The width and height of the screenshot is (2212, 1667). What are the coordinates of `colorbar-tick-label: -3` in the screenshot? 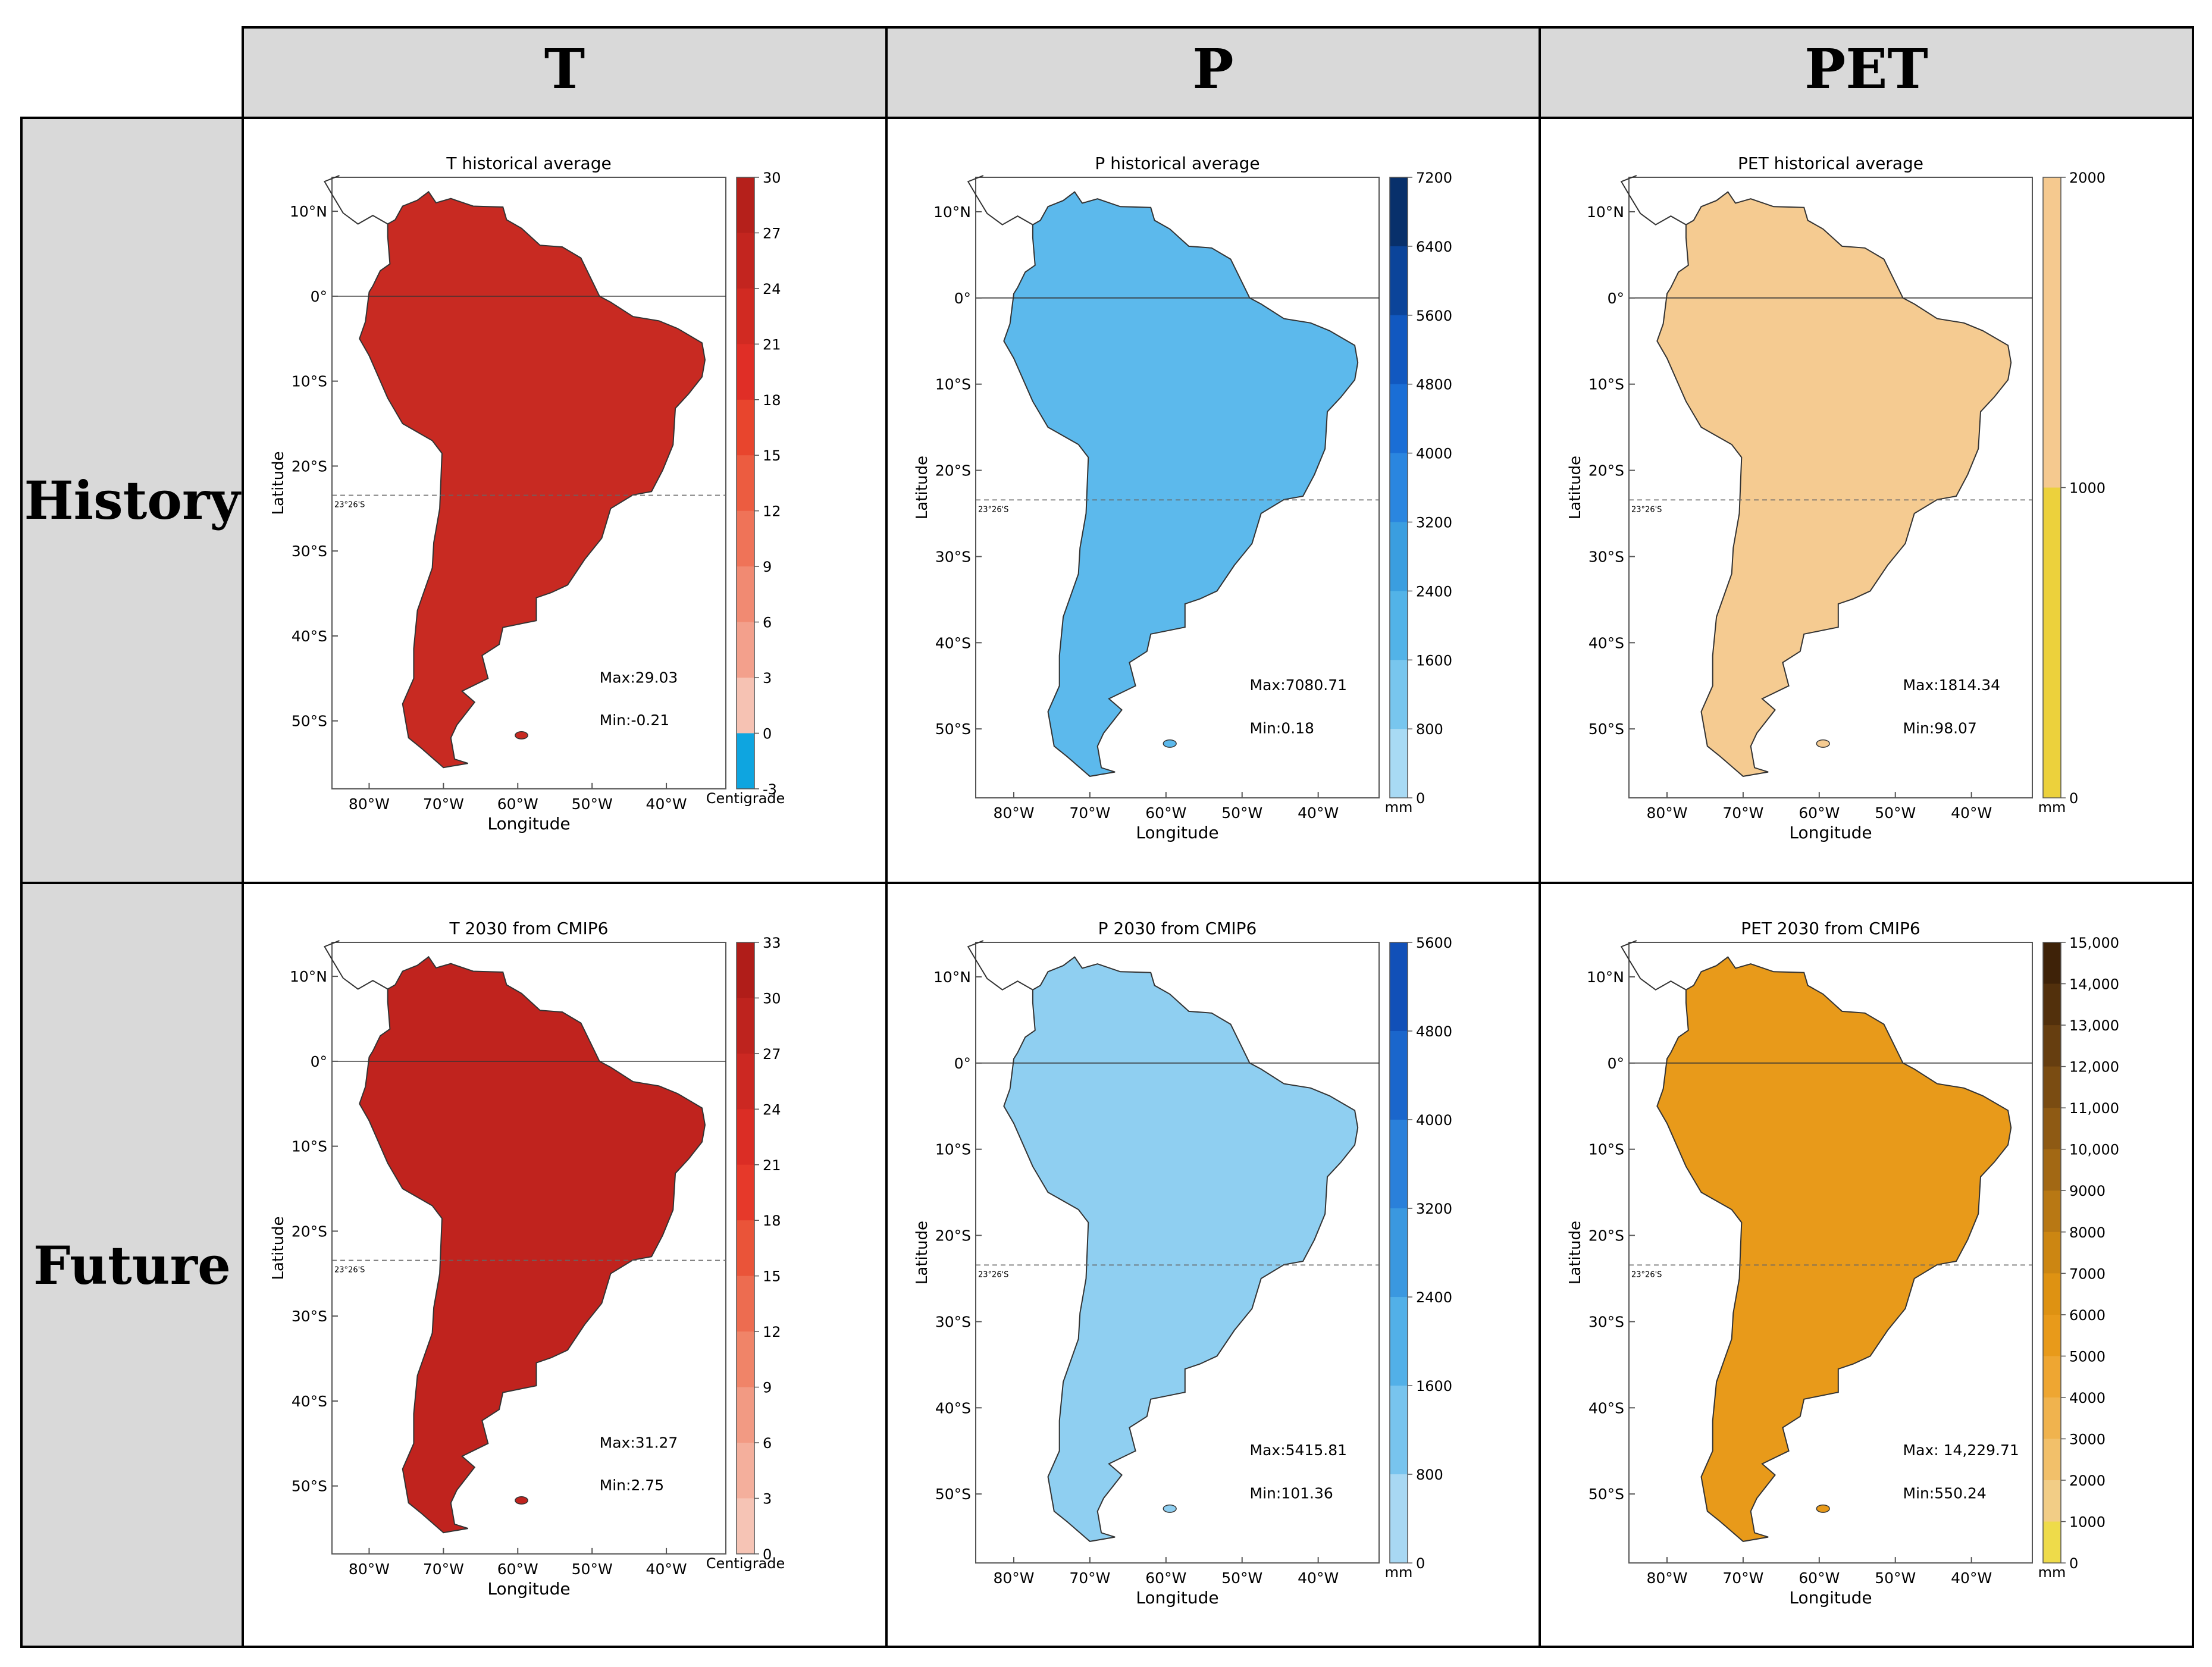 It's located at (770, 789).